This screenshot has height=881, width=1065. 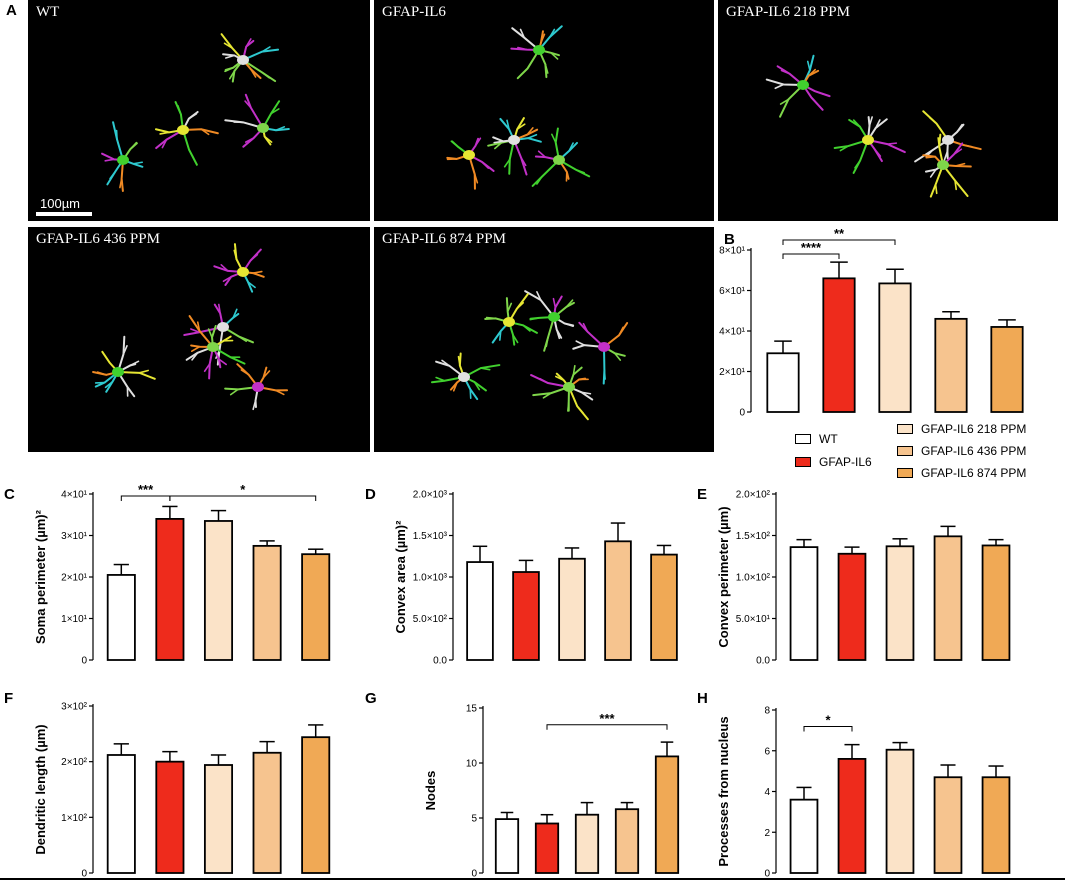 I want to click on scale-bar-label: 100µm, so click(x=60, y=203).